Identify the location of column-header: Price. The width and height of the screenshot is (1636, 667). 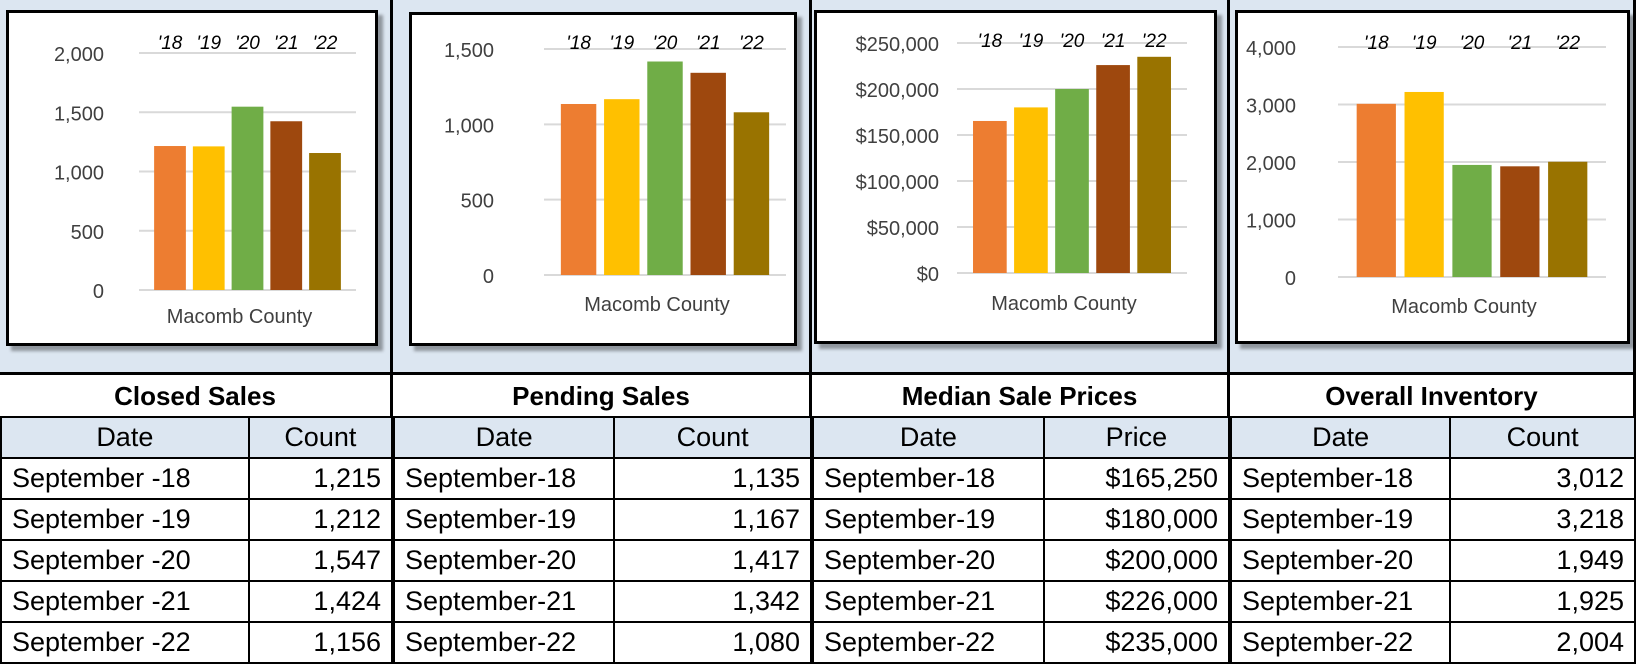
(1136, 437).